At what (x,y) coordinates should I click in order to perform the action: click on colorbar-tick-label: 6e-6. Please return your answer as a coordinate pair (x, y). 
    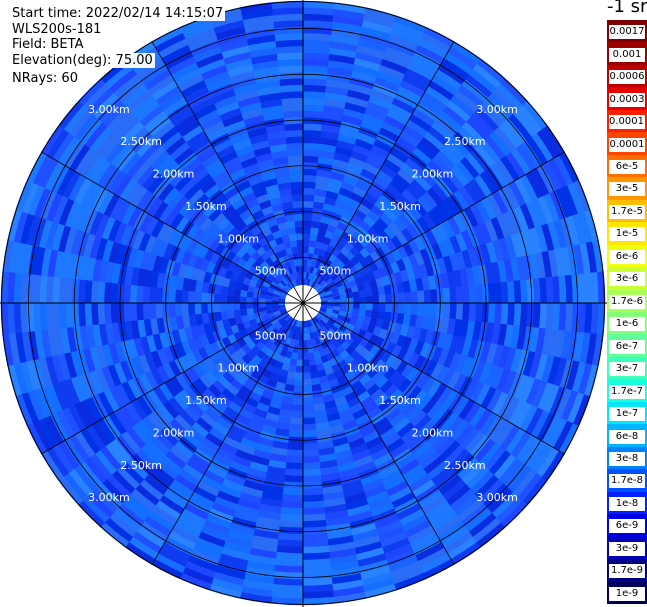
    Looking at the image, I should click on (627, 256).